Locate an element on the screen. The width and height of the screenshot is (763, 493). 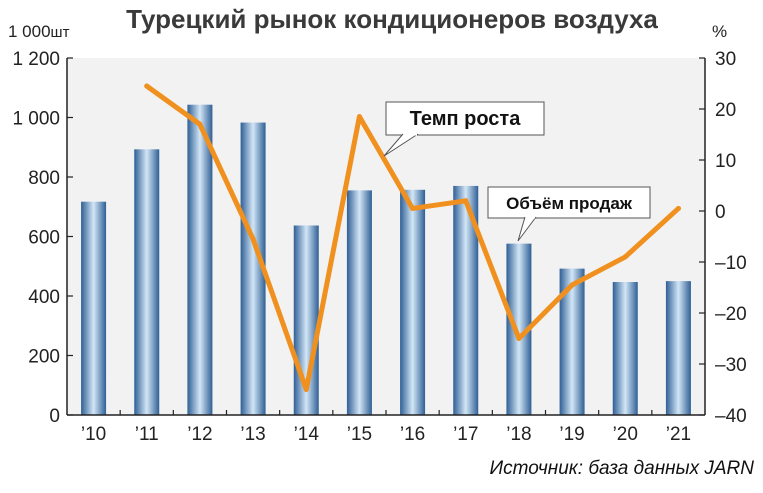
callout-growth-box is located at coordinates (465, 118).